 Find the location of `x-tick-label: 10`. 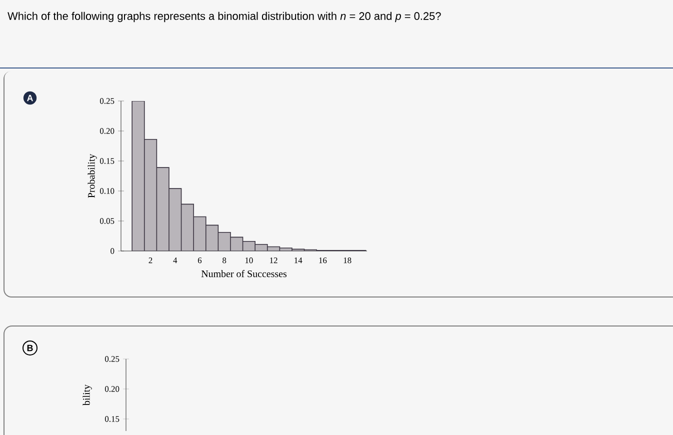

x-tick-label: 10 is located at coordinates (249, 261).